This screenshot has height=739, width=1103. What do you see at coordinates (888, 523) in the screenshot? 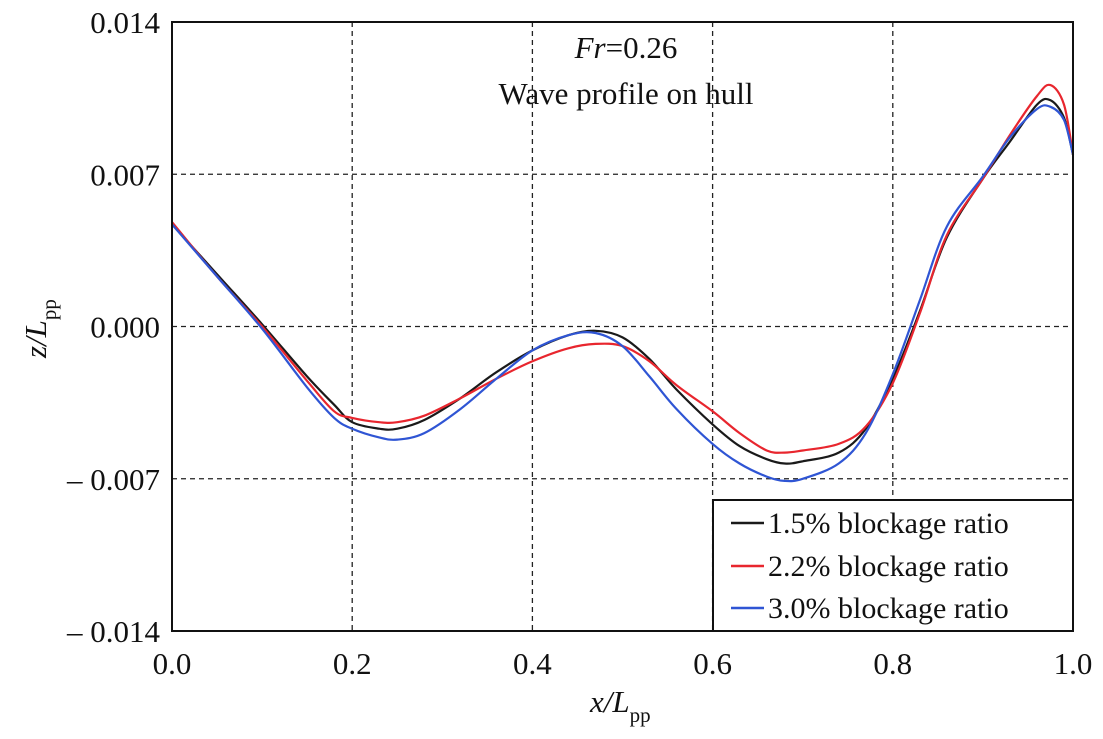
I see `legend-label-1-5: 1.5% blockage ratio` at bounding box center [888, 523].